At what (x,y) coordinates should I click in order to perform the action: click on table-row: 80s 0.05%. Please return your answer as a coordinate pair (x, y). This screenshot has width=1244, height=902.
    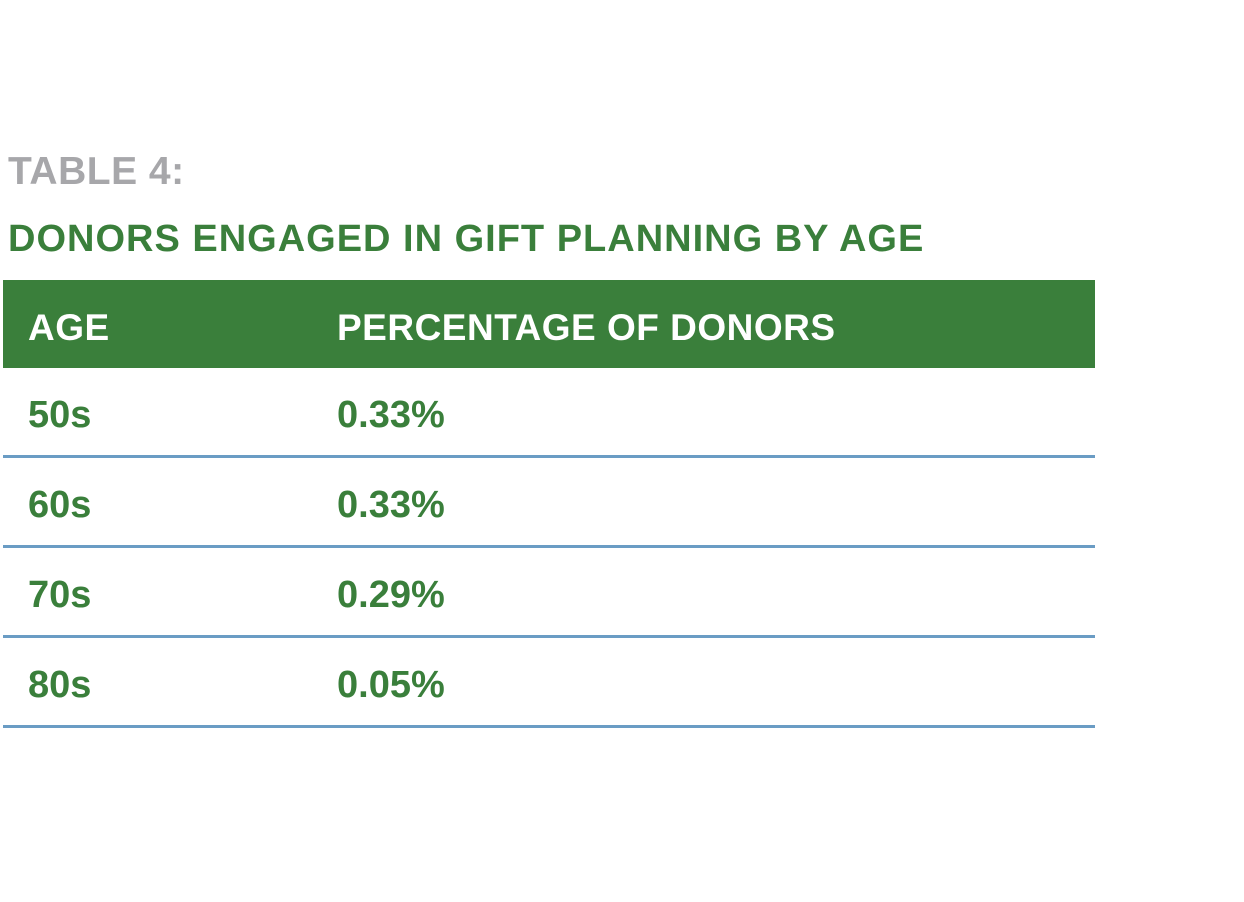
    Looking at the image, I should click on (549, 683).